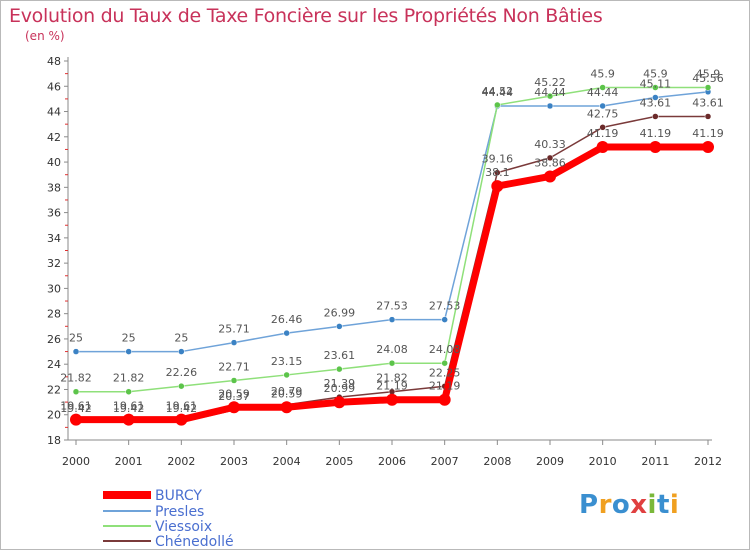  Describe the element at coordinates (340, 383) in the screenshot. I see `value-label-ch-nedoll-: 21.39` at that location.